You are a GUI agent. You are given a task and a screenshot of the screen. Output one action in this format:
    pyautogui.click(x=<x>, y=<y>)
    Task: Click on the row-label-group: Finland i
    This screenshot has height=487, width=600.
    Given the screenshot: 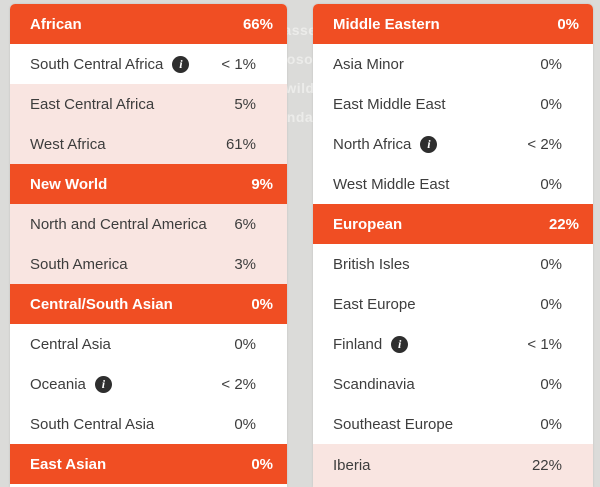 What is the action you would take?
    pyautogui.click(x=371, y=344)
    